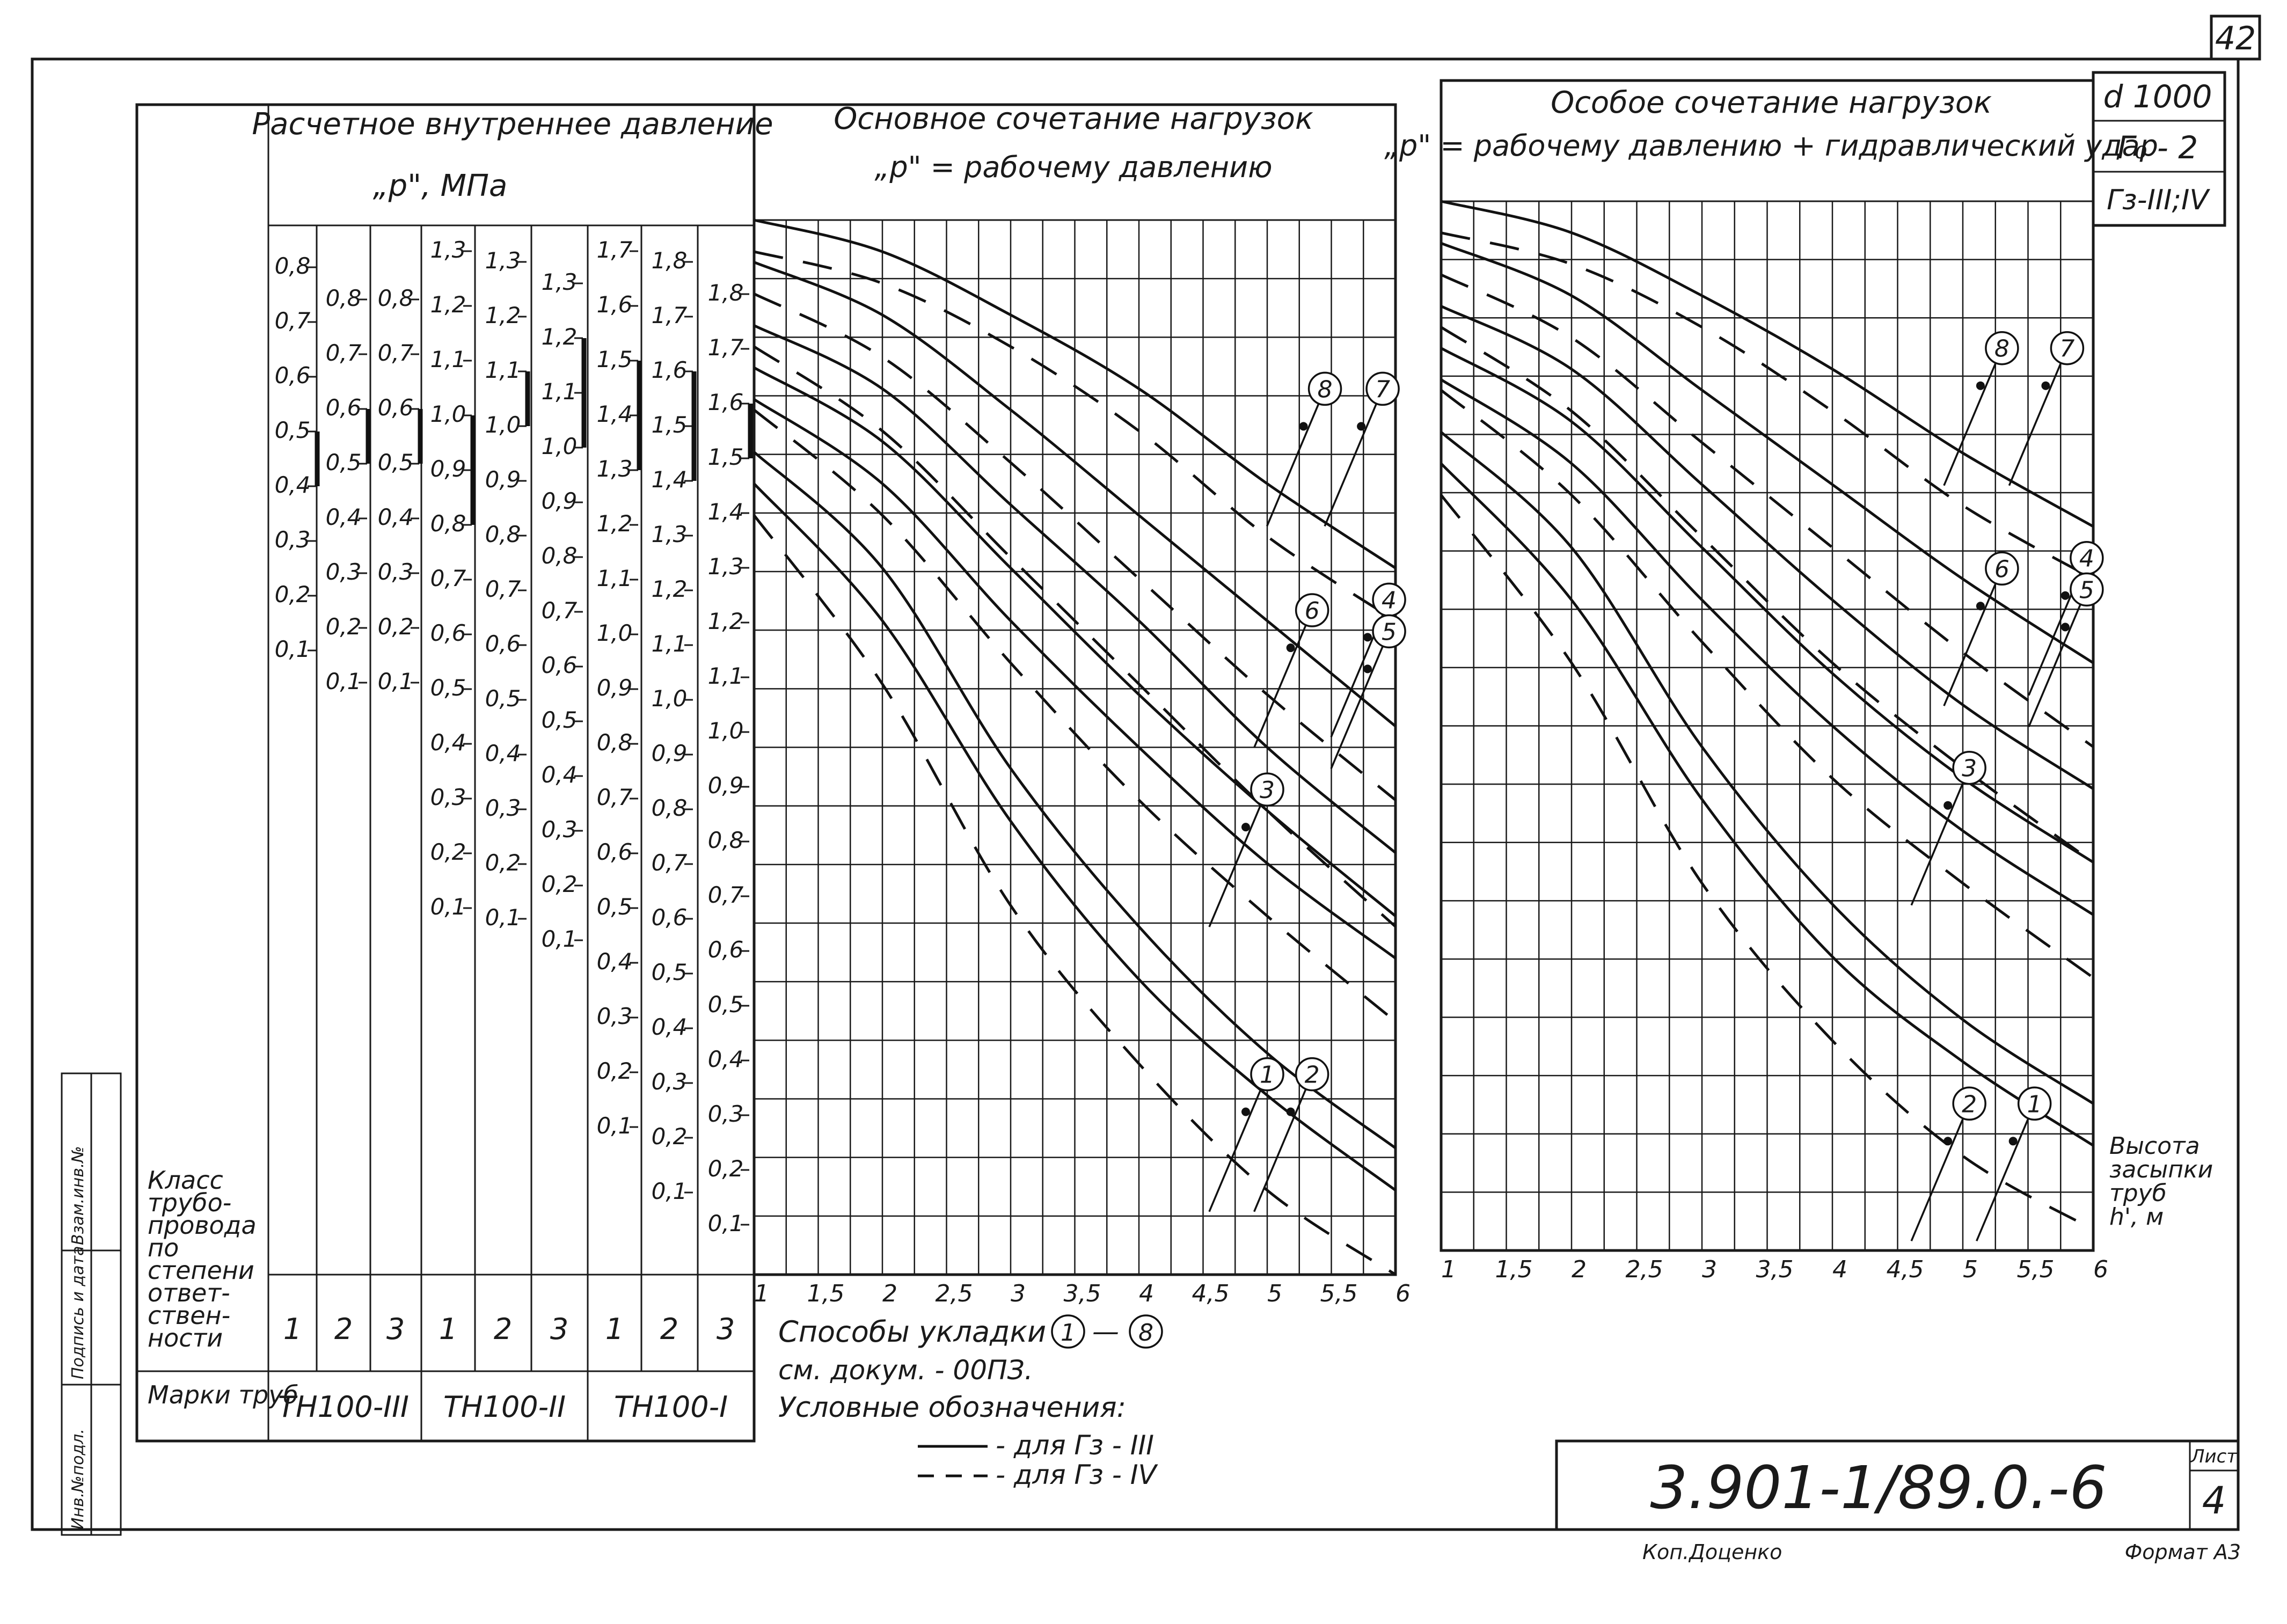 This screenshot has height=1624, width=2287. What do you see at coordinates (453, 791) in the screenshot?
I see `pressure-column-4: 1,3 1,2 1,1 1,0 0,9 0,8 0,7 0,6 0,5 0,4 0,3 0,2 0,1 1` at bounding box center [453, 791].